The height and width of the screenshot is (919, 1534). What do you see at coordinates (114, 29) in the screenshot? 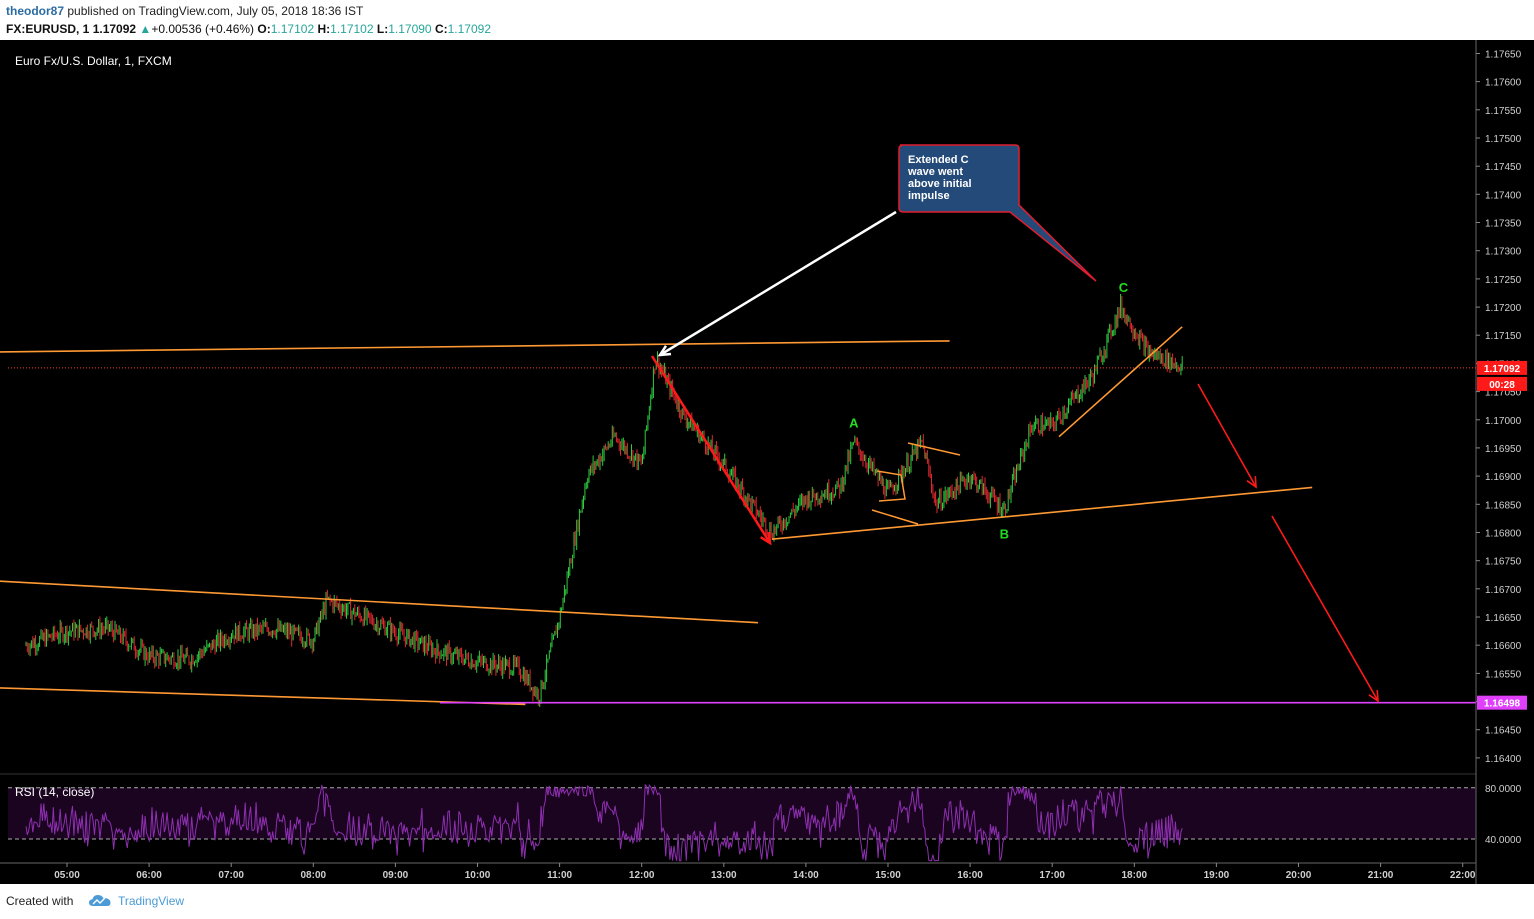
I see `last-price: 1.17092` at bounding box center [114, 29].